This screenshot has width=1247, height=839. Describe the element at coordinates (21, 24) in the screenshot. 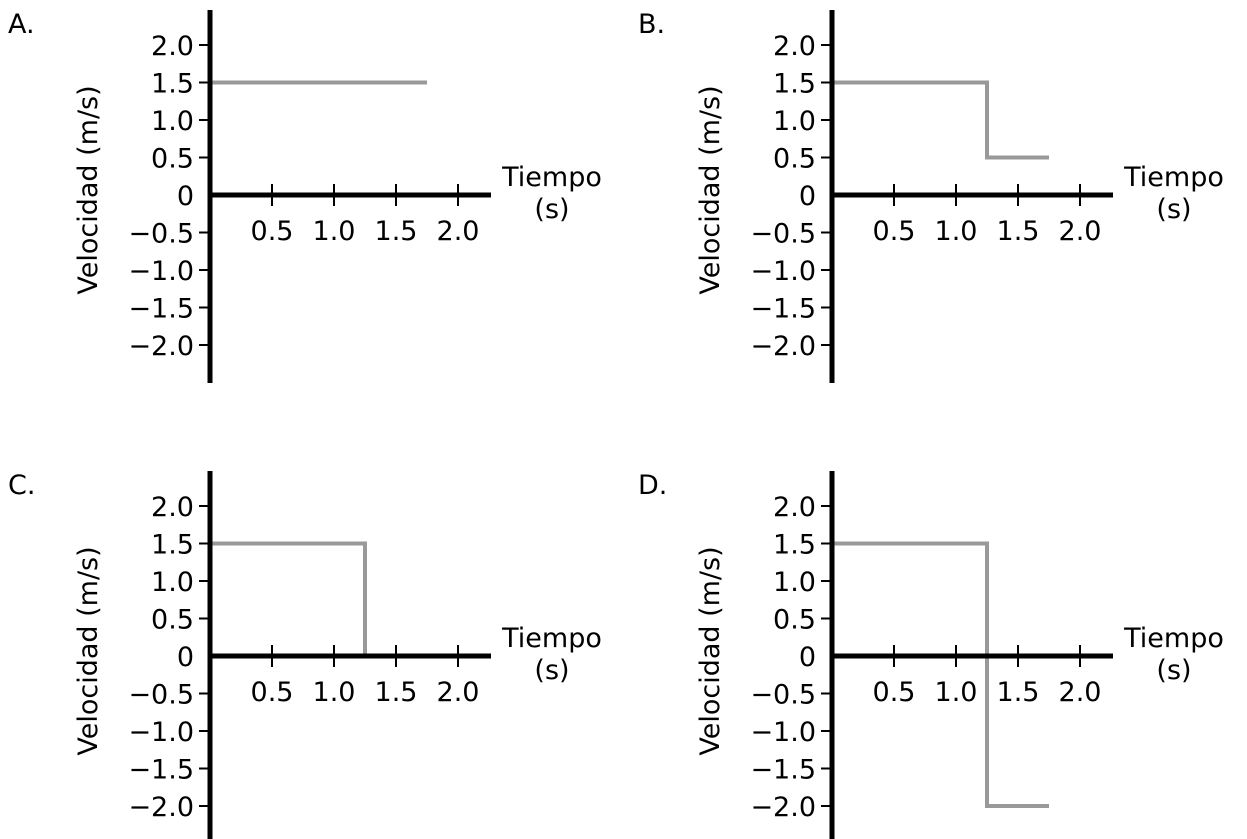

I see `panel-label: A.` at that location.